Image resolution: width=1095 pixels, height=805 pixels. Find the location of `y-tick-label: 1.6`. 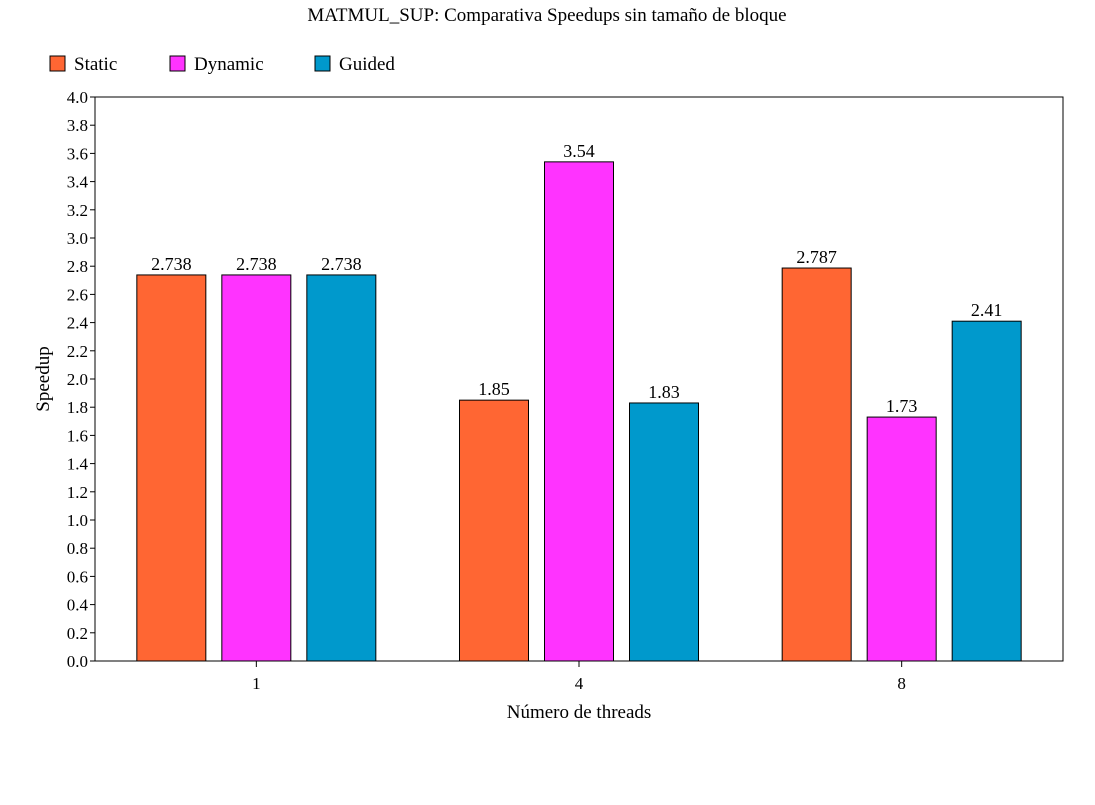

y-tick-label: 1.6 is located at coordinates (77, 435).